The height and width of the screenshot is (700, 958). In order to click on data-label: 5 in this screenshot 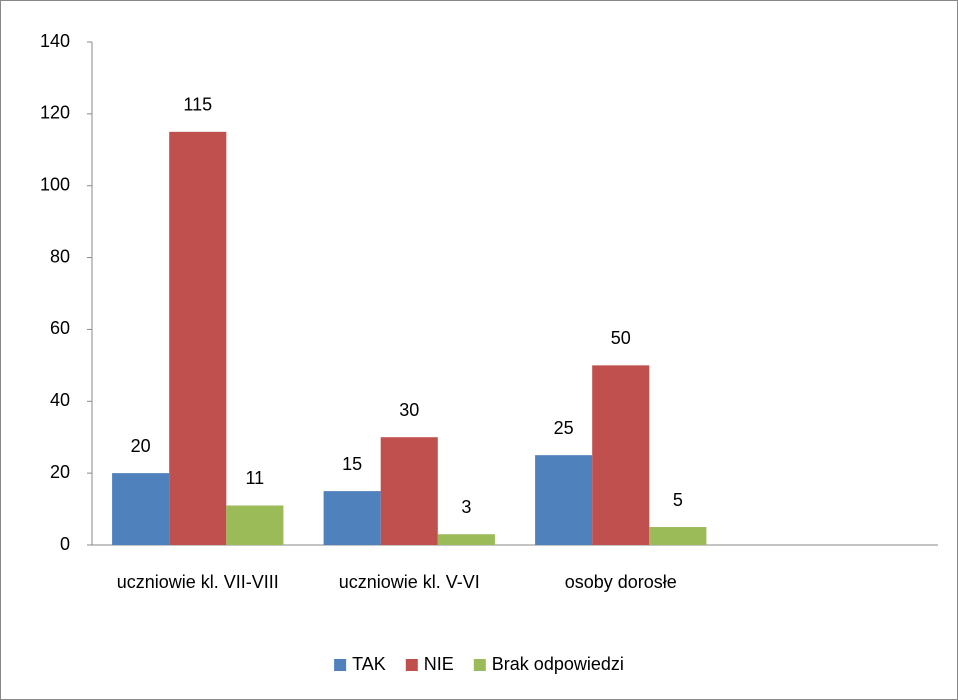, I will do `click(678, 500)`.